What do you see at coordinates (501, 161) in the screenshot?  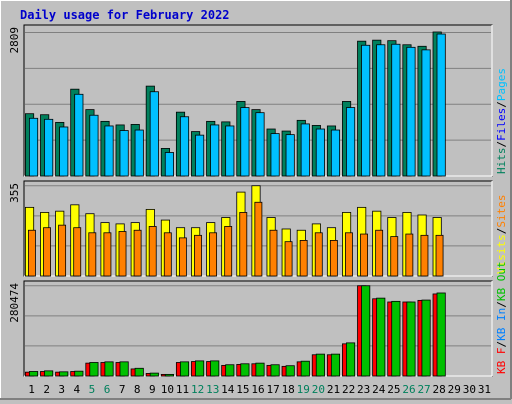 I see `legend-item: Hits` at bounding box center [501, 161].